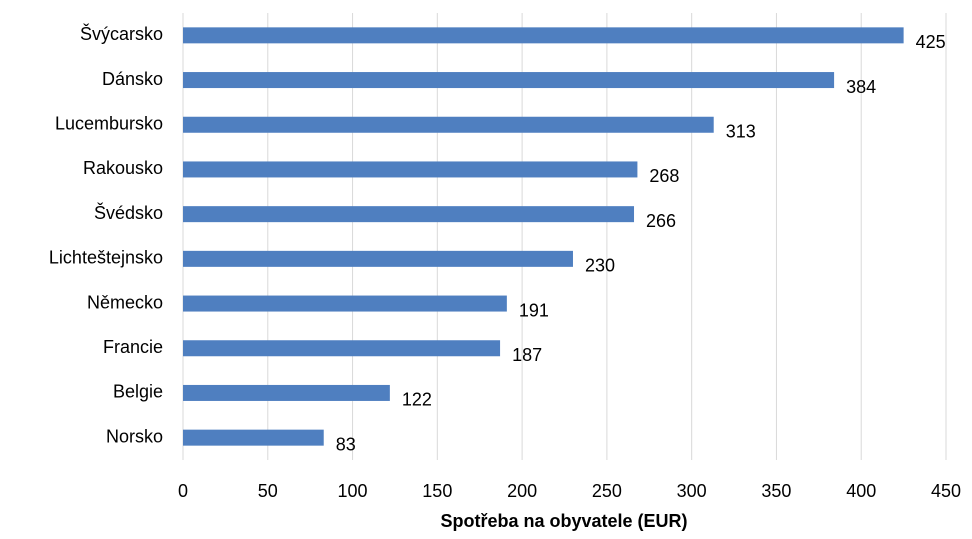 This screenshot has height=539, width=972. What do you see at coordinates (563, 521) in the screenshot?
I see `x-axis-title: Spotřeba na obyvatele (EUR)` at bounding box center [563, 521].